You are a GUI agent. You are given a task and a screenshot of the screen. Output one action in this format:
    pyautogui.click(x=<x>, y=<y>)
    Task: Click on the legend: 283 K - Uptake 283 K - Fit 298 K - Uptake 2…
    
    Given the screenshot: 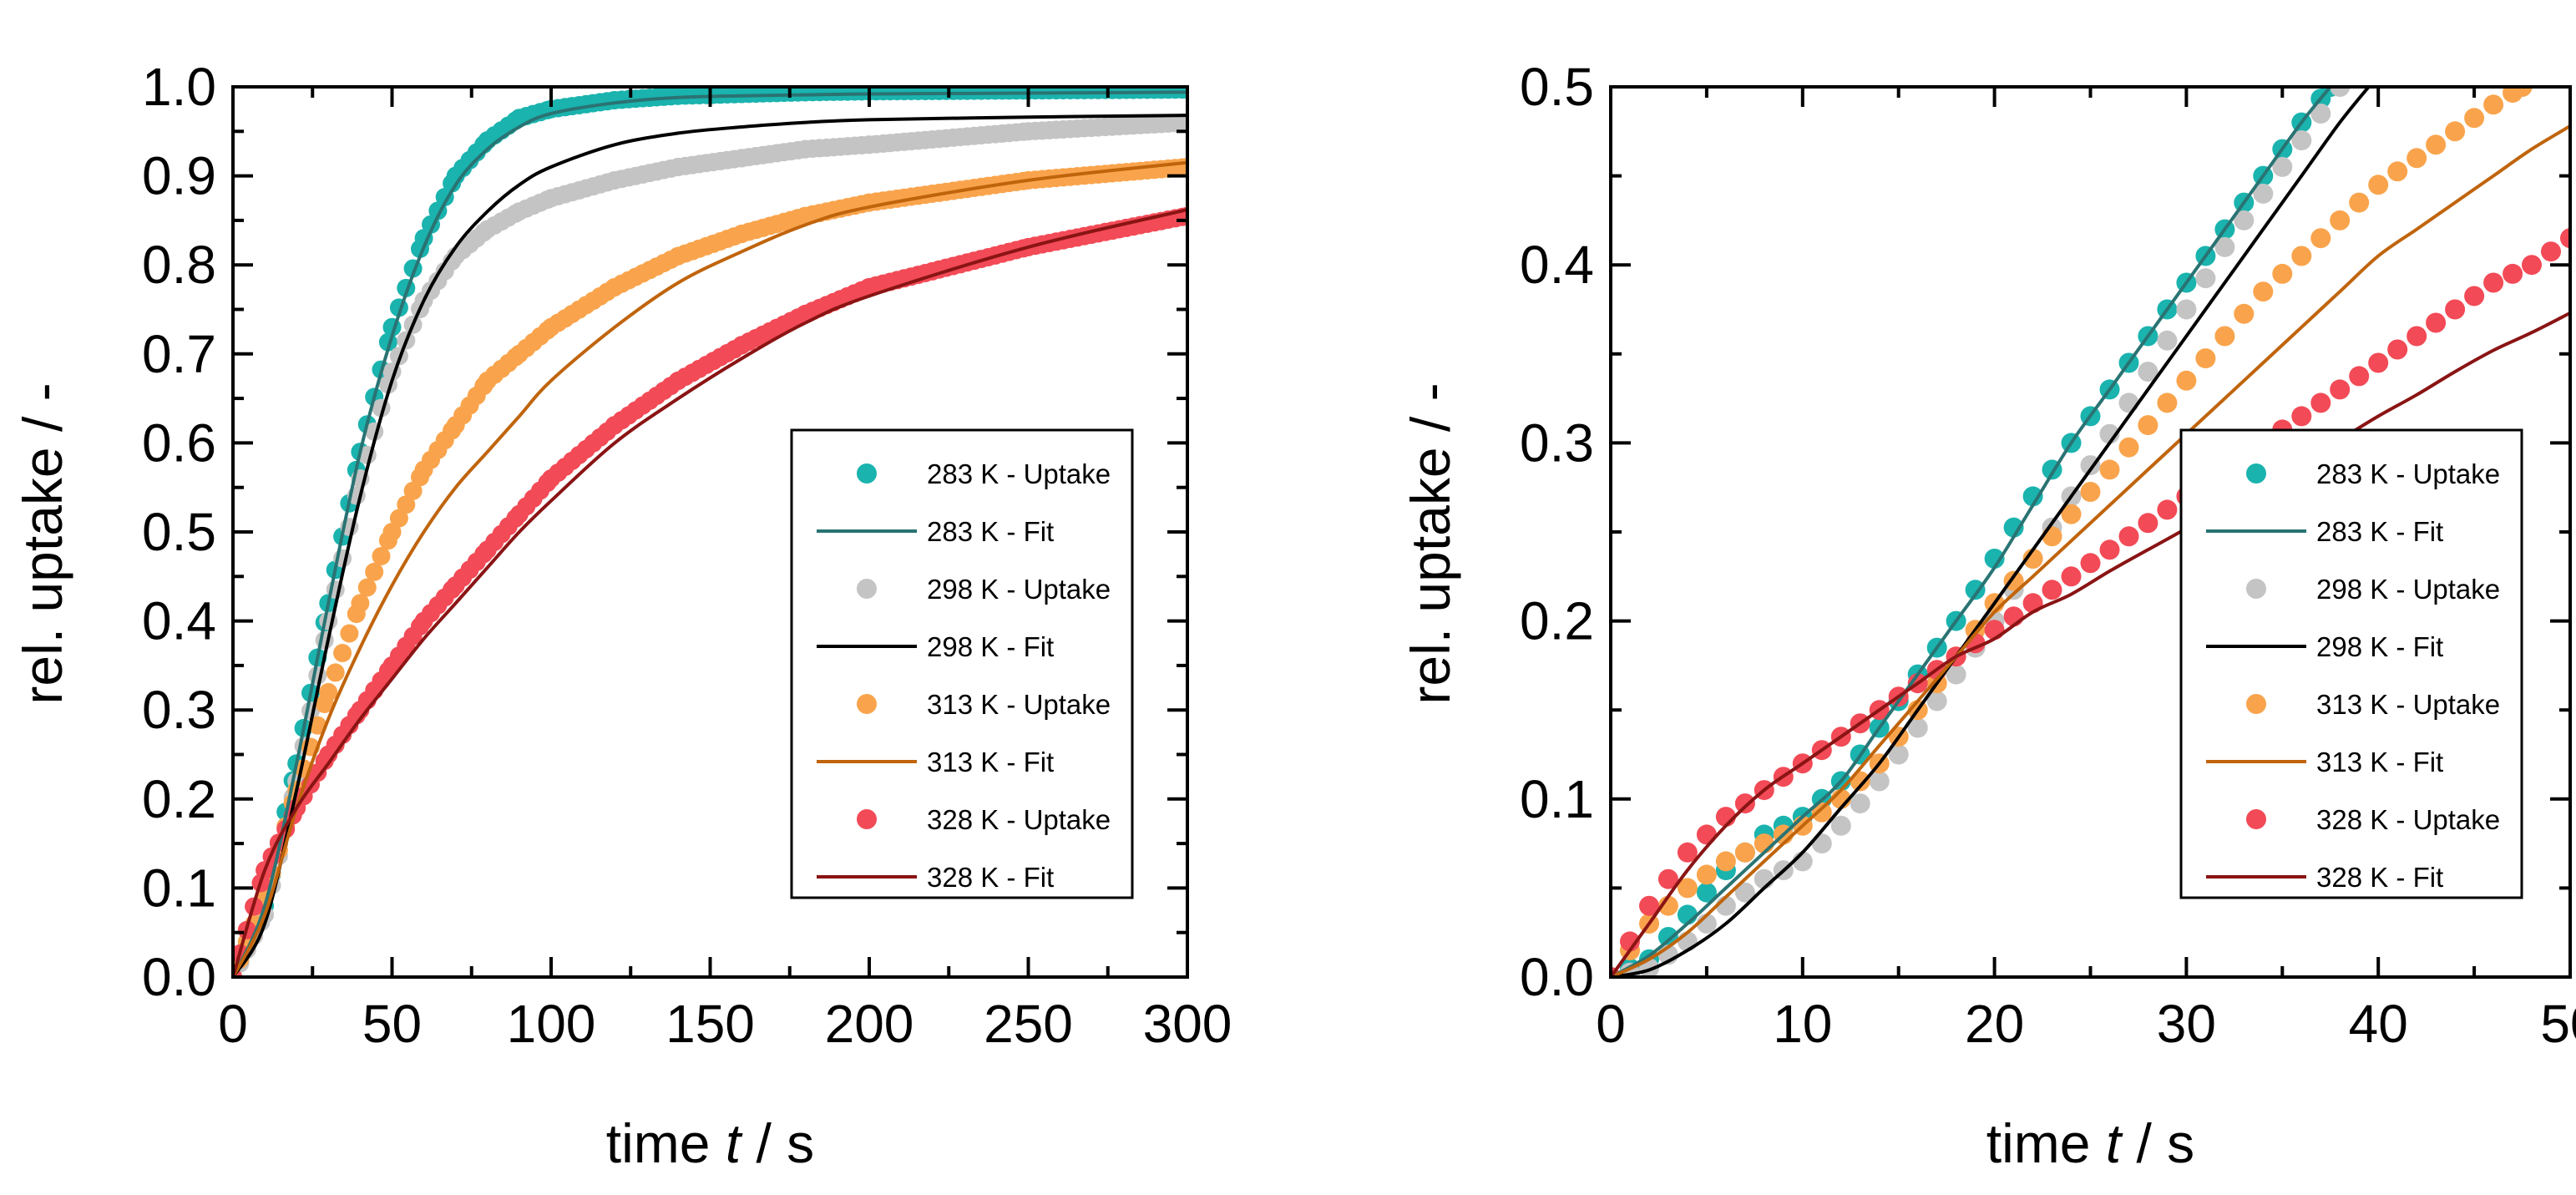 What is the action you would take?
    pyautogui.click(x=2351, y=664)
    